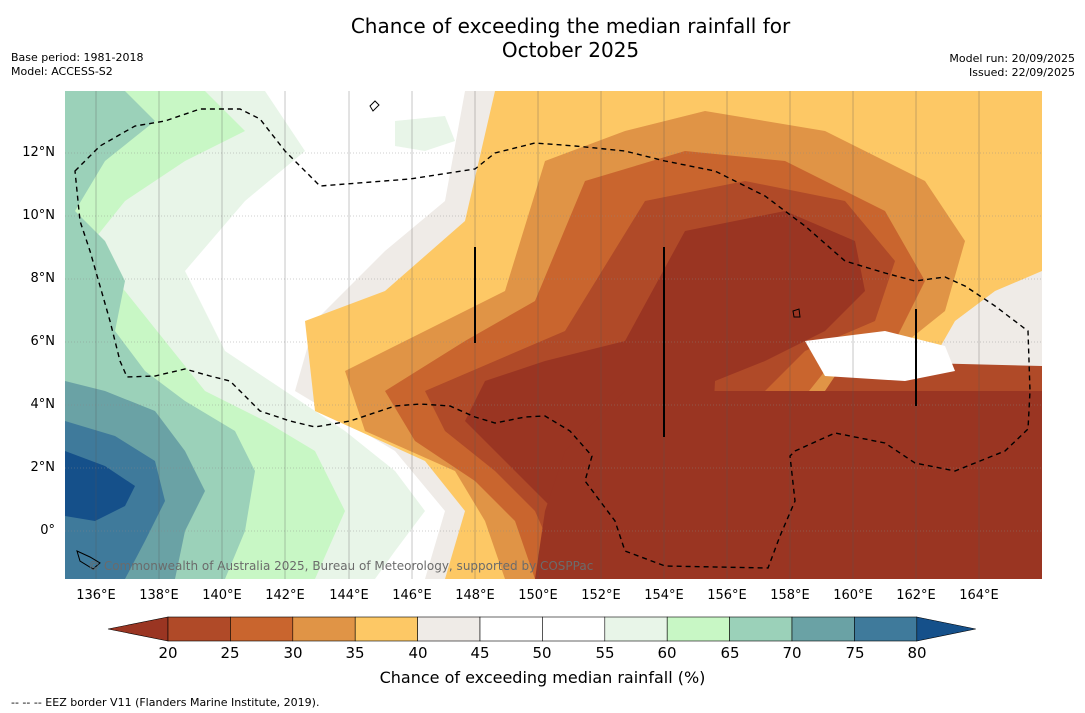  I want to click on lon-label-138e: 138°E, so click(159, 595).